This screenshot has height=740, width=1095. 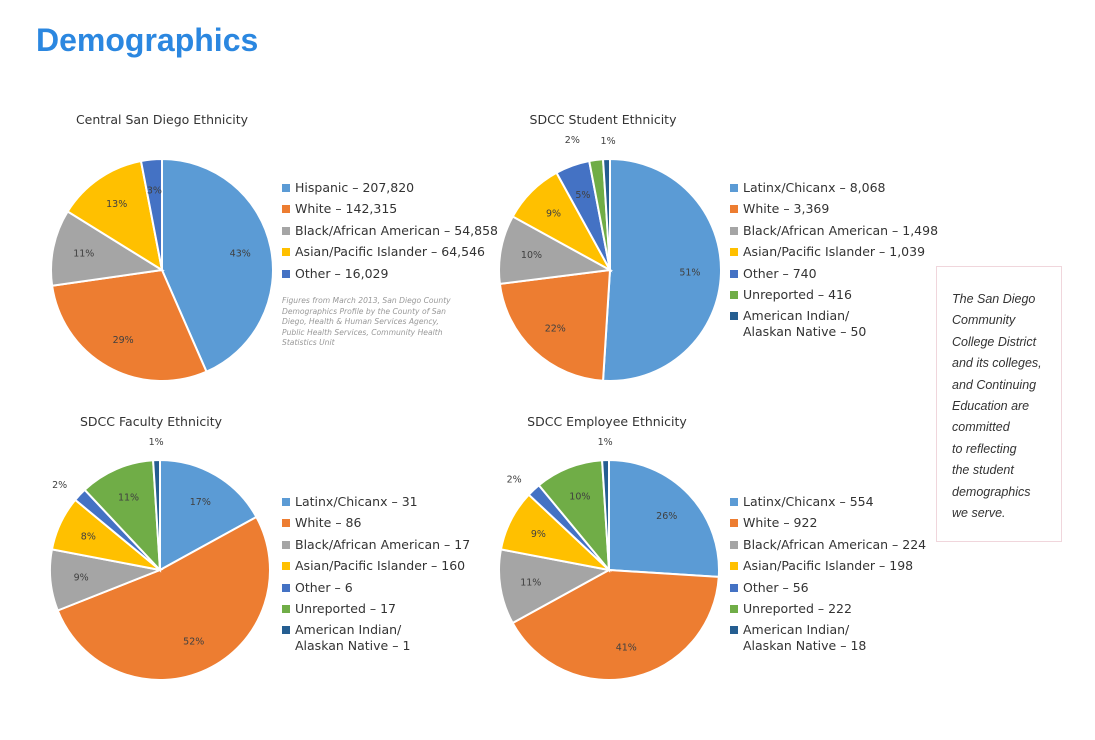 I want to click on legend-item: White – 3,369, so click(x=834, y=211).